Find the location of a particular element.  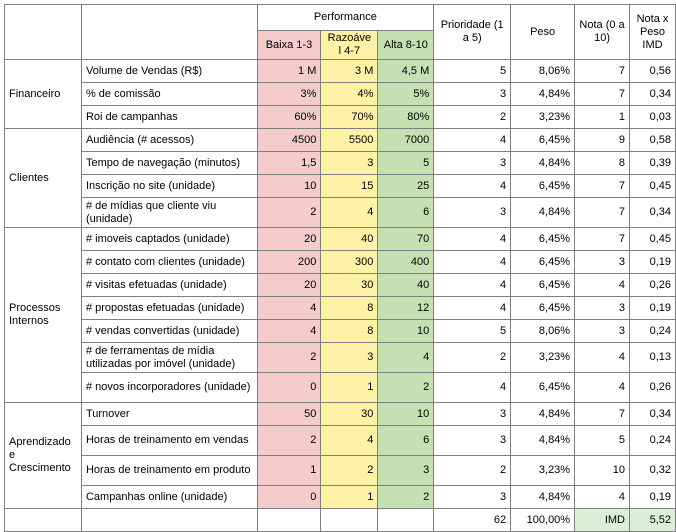

grade-header: Nota (0 a 10) is located at coordinates (602, 32).